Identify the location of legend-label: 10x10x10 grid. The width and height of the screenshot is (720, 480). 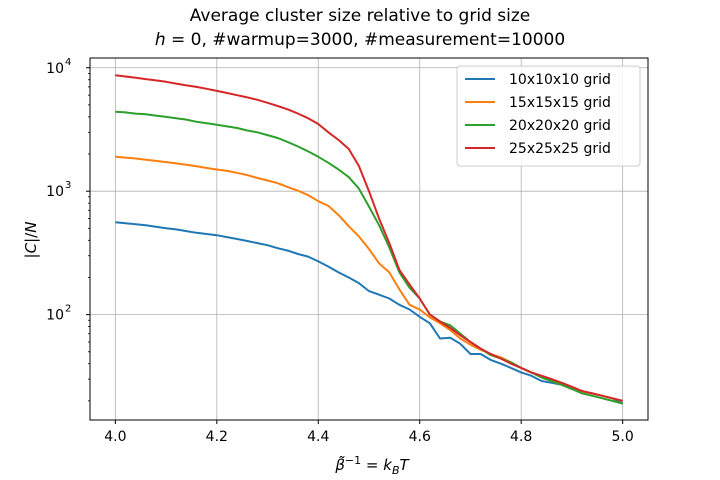
(560, 80).